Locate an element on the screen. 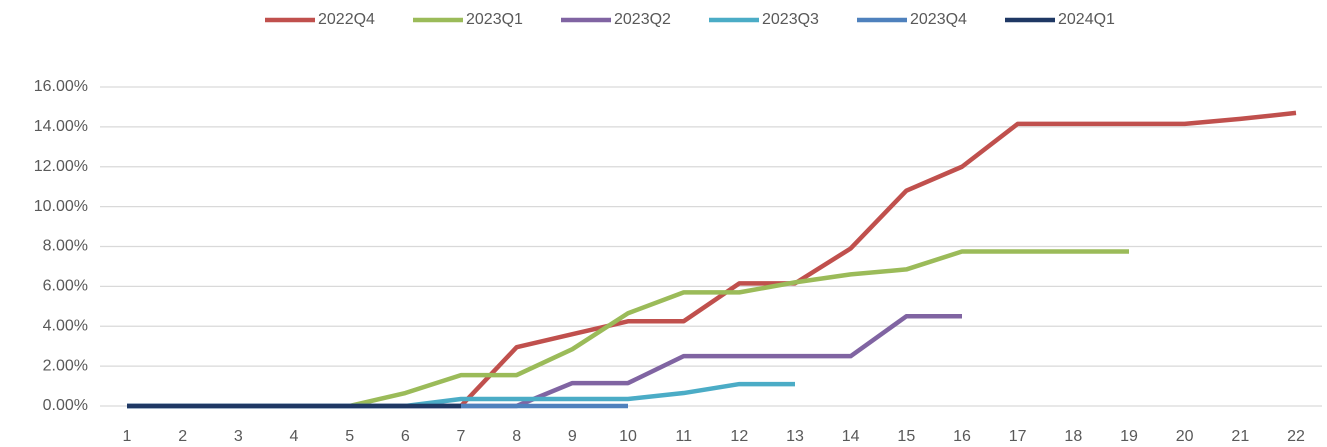 The image size is (1327, 447). x-tick-label: 15 is located at coordinates (906, 436).